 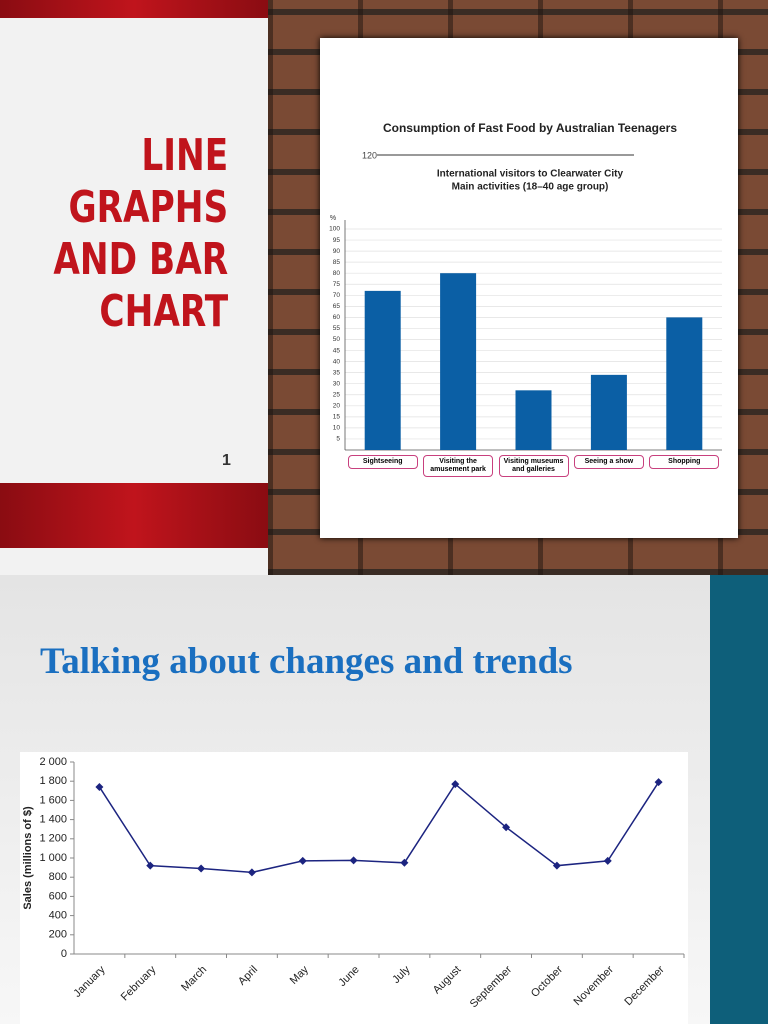 What do you see at coordinates (684, 462) in the screenshot?
I see `category-label: Shopping` at bounding box center [684, 462].